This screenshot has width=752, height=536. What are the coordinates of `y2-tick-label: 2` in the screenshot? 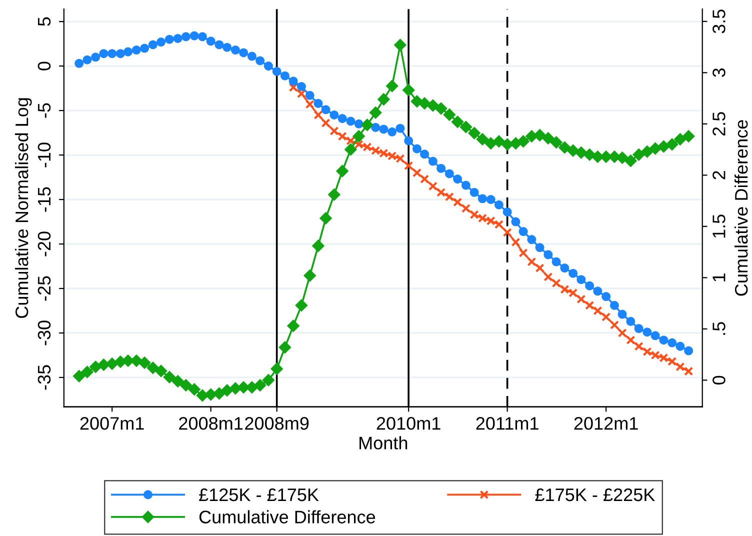 It's located at (719, 175).